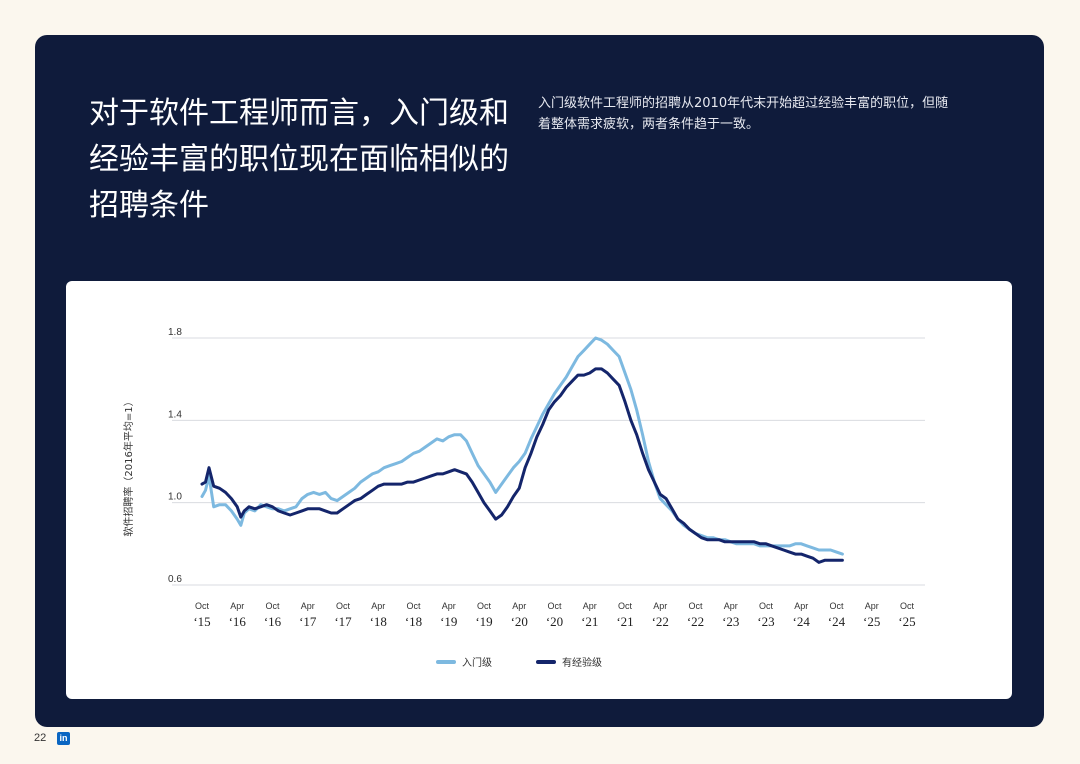 The image size is (1080, 764). Describe the element at coordinates (63, 738) in the screenshot. I see `linkedin-logo-icon: in` at that location.